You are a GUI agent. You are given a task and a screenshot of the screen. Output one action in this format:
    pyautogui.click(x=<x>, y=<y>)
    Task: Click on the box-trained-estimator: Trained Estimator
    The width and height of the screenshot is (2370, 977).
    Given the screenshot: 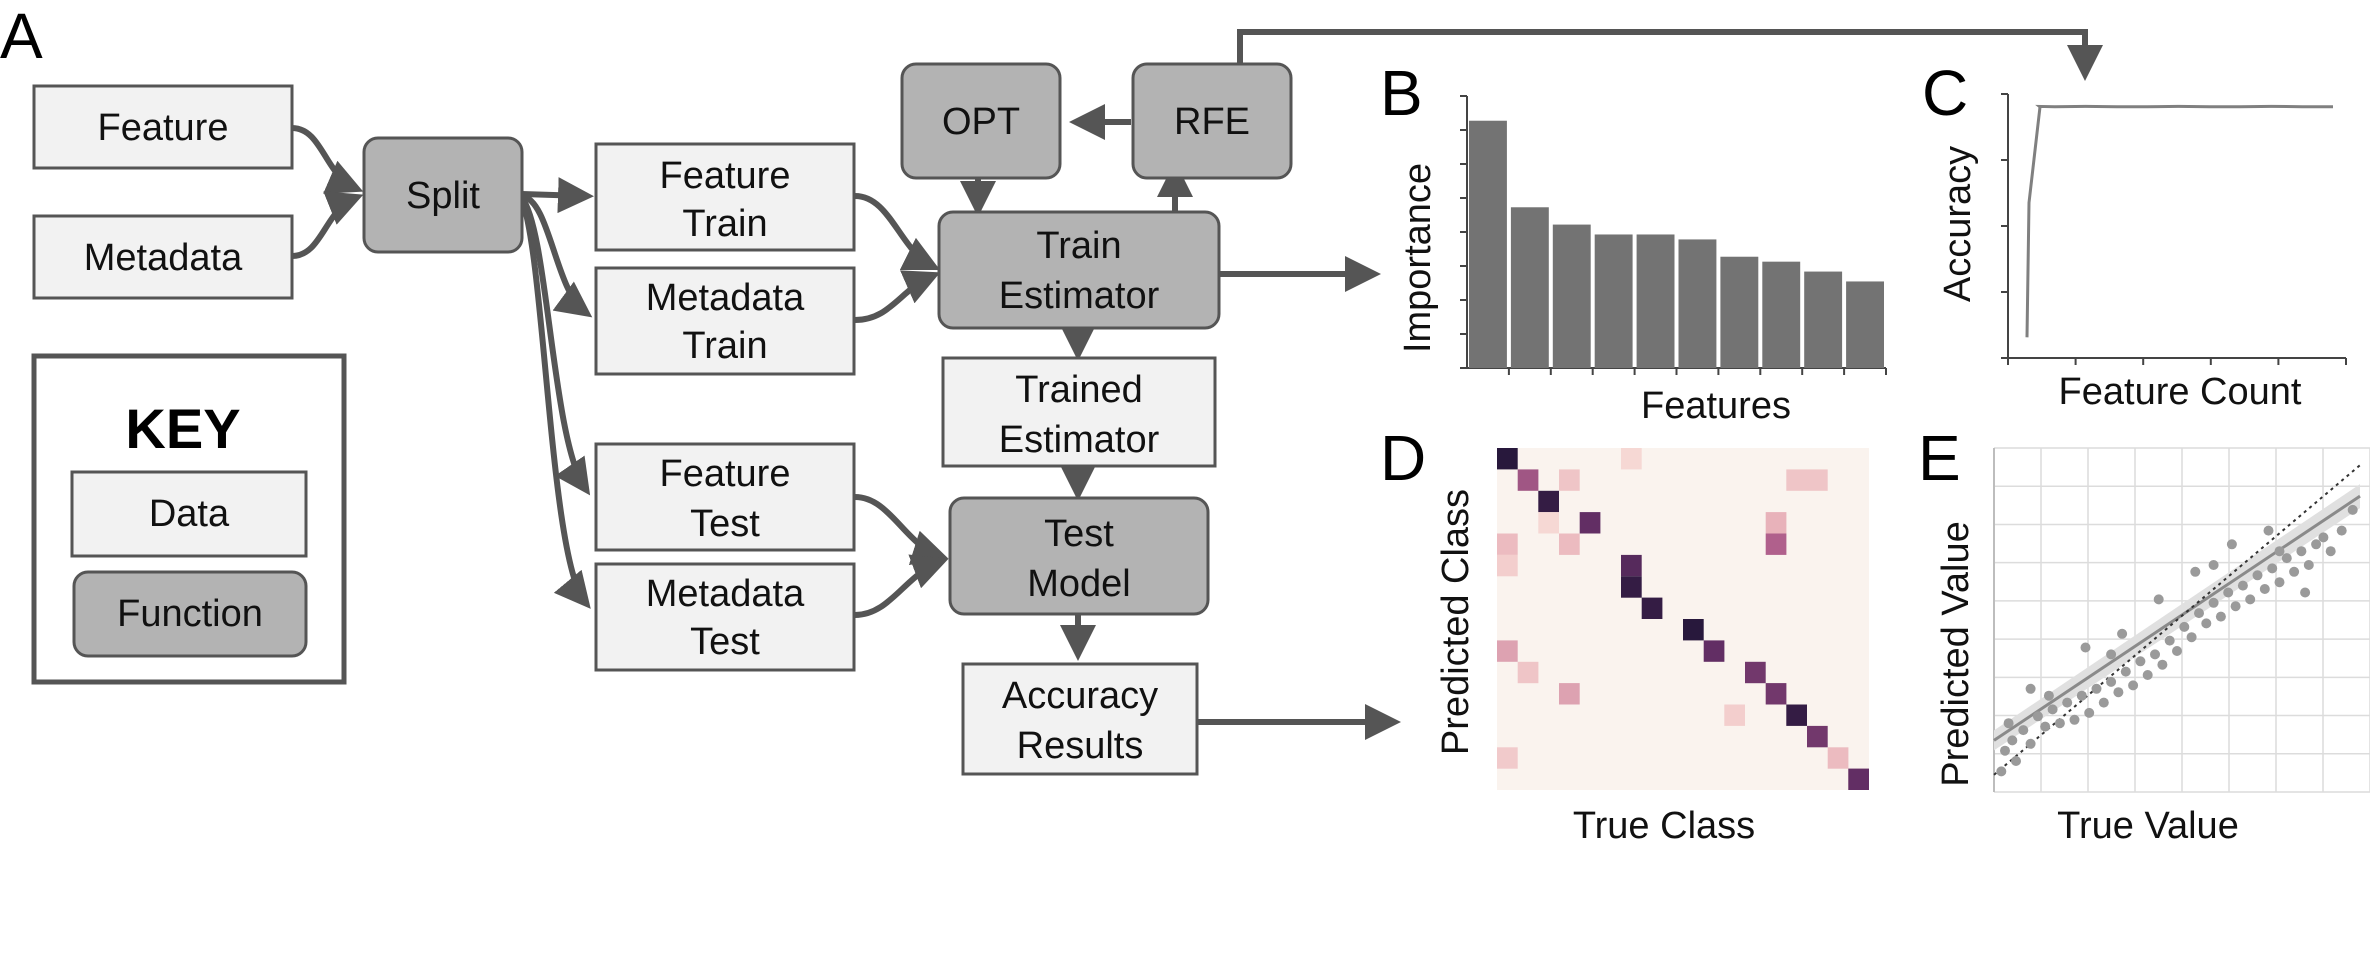 What is the action you would take?
    pyautogui.click(x=1079, y=412)
    